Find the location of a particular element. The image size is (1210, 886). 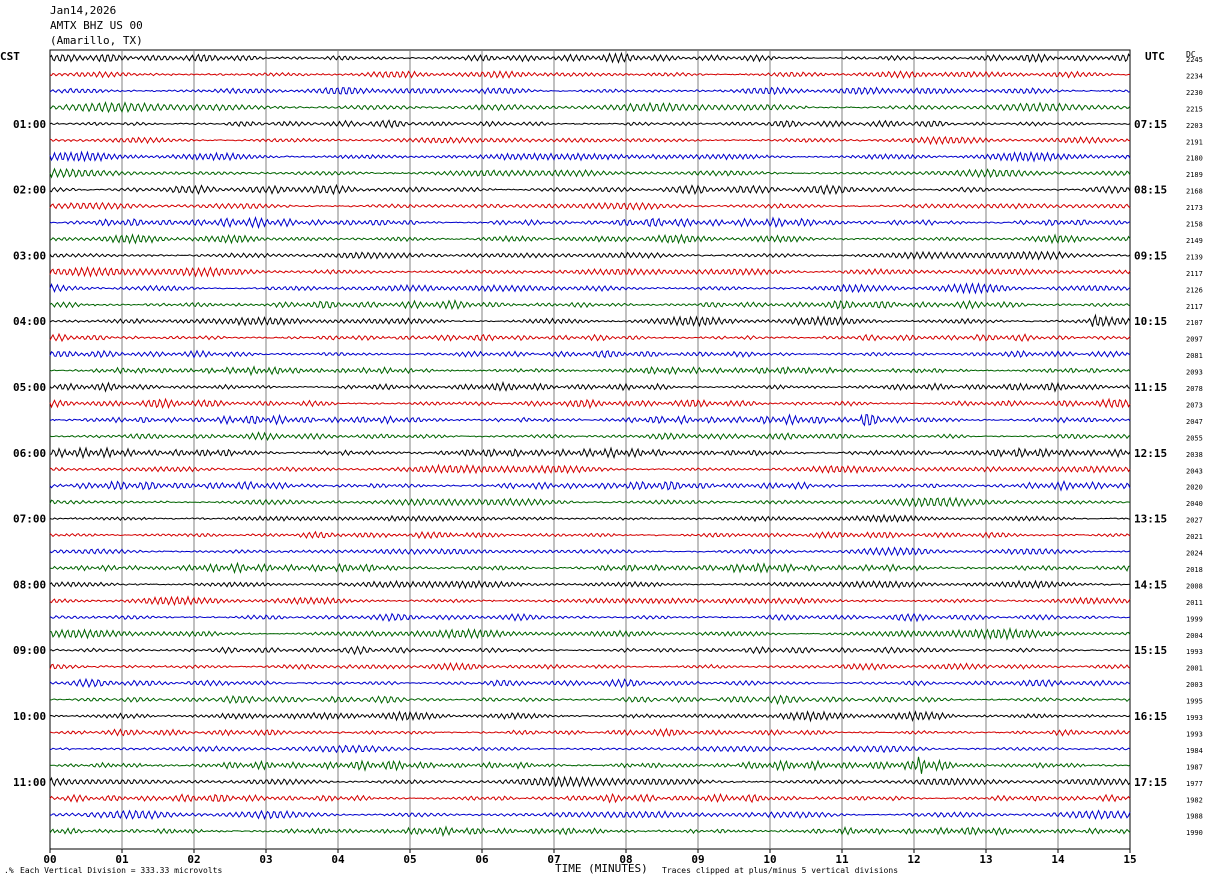

dc-offset-label: 1984 is located at coordinates (1194, 751).